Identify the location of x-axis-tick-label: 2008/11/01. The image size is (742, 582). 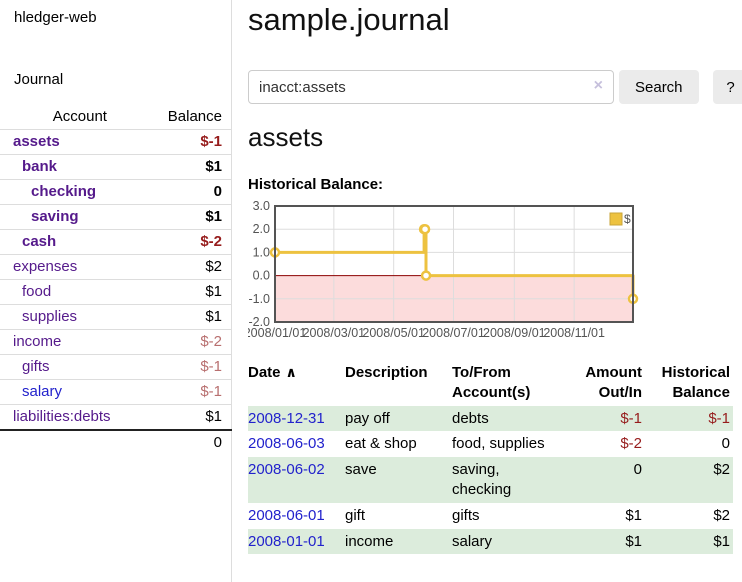
(574, 333).